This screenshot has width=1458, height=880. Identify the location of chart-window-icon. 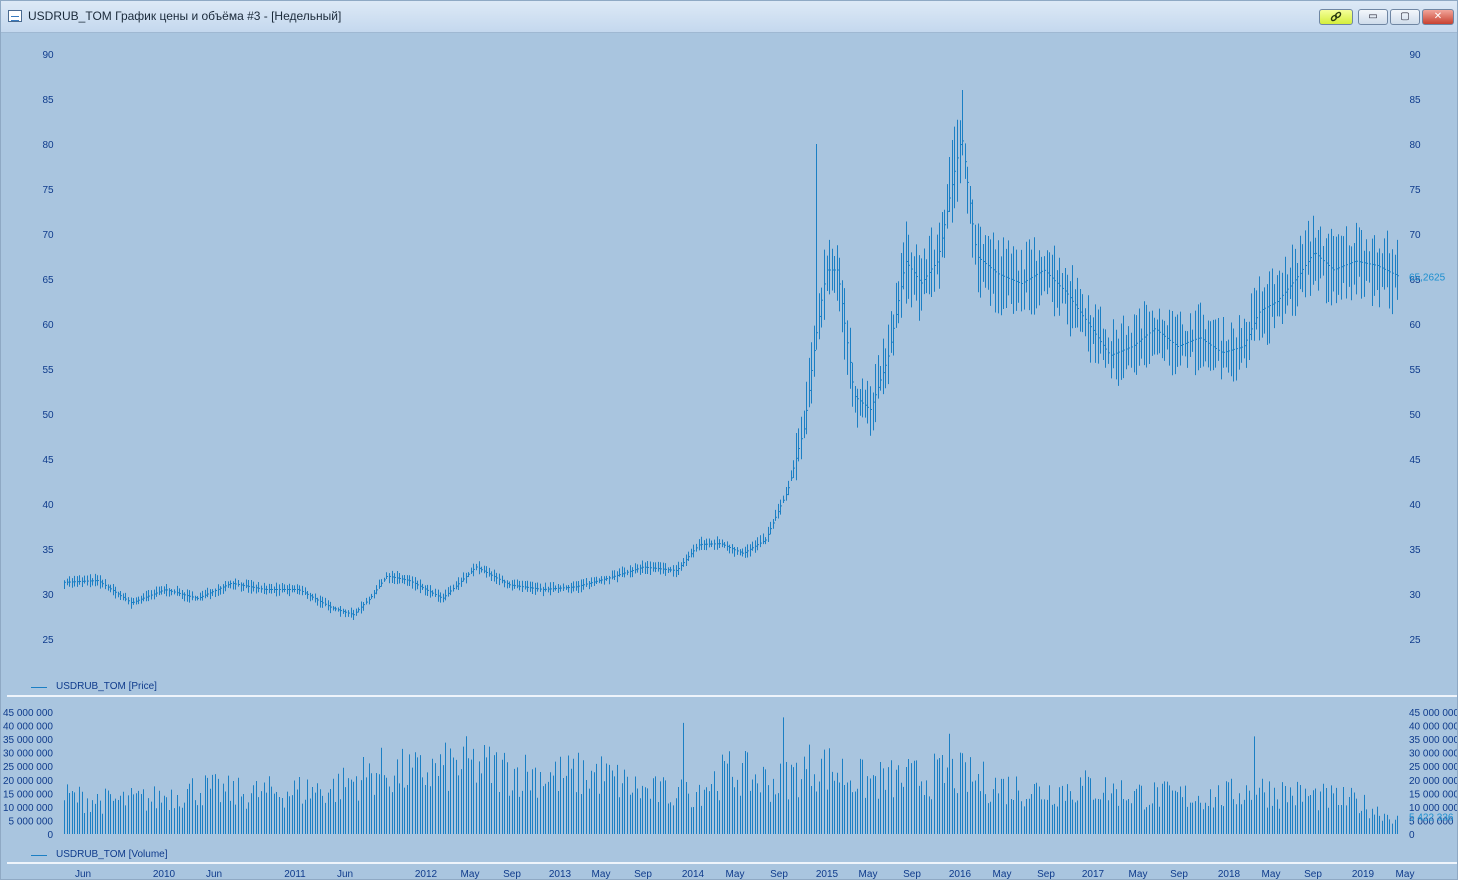
(15, 16).